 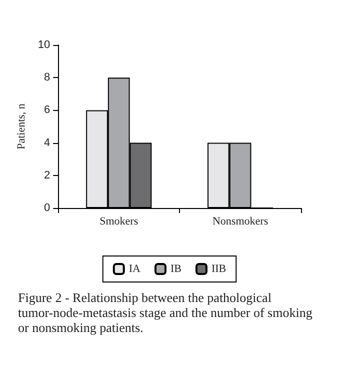 What do you see at coordinates (176, 269) in the screenshot?
I see `legend-label: IB` at bounding box center [176, 269].